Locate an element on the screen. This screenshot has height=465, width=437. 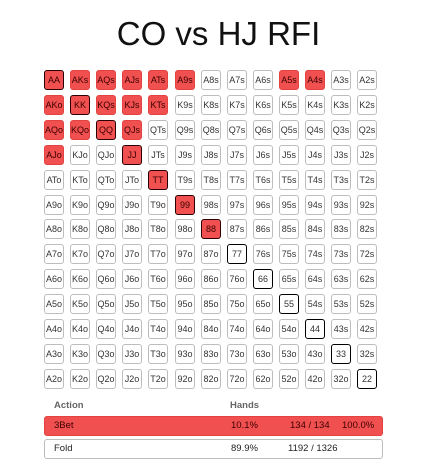
hand-cell-t2o: T2o is located at coordinates (158, 379).